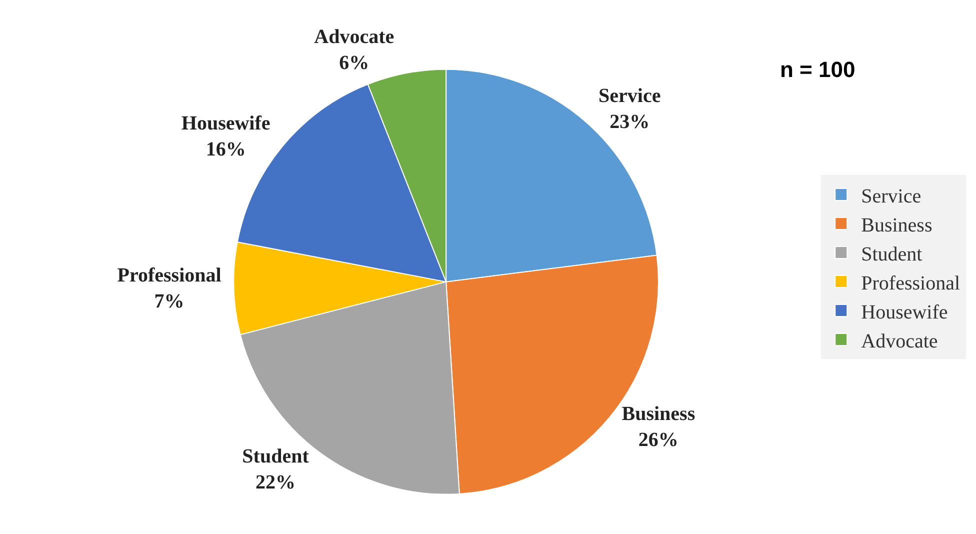  What do you see at coordinates (904, 312) in the screenshot?
I see `legend-label: Housewife` at bounding box center [904, 312].